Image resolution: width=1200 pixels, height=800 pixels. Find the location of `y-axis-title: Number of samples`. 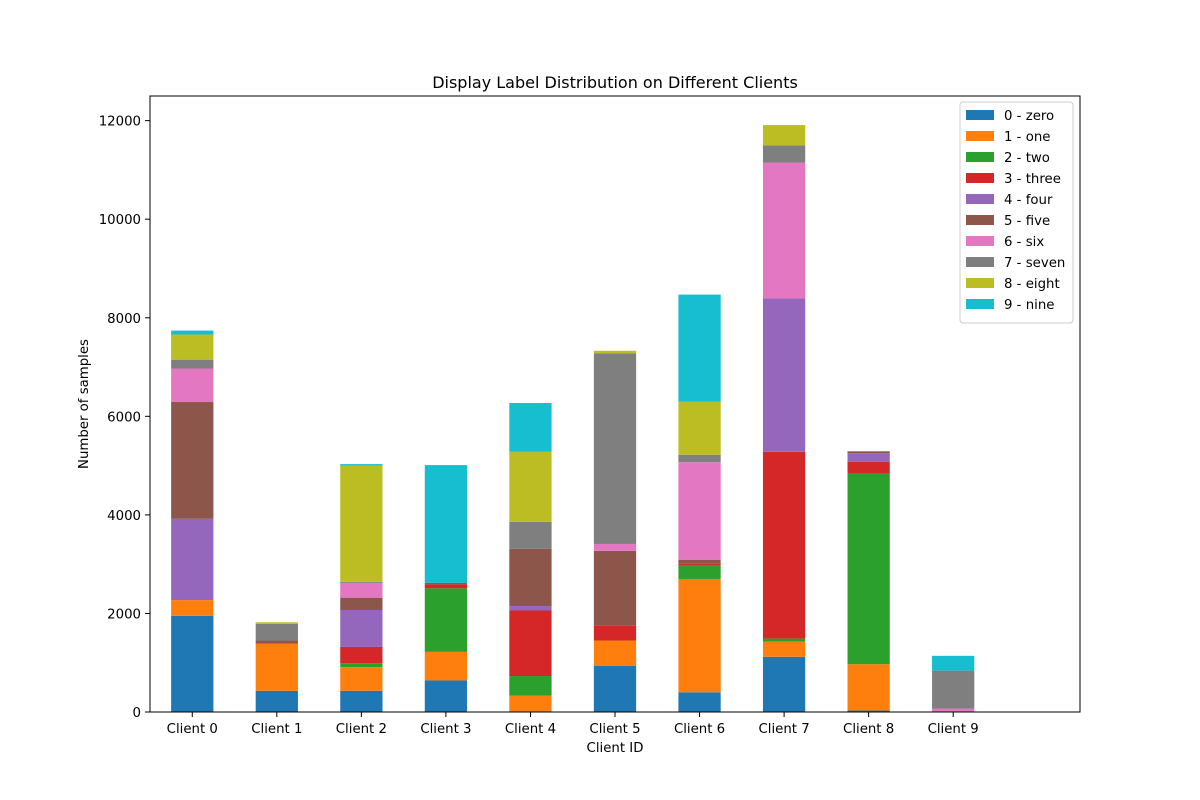

y-axis-title: Number of samples is located at coordinates (84, 404).